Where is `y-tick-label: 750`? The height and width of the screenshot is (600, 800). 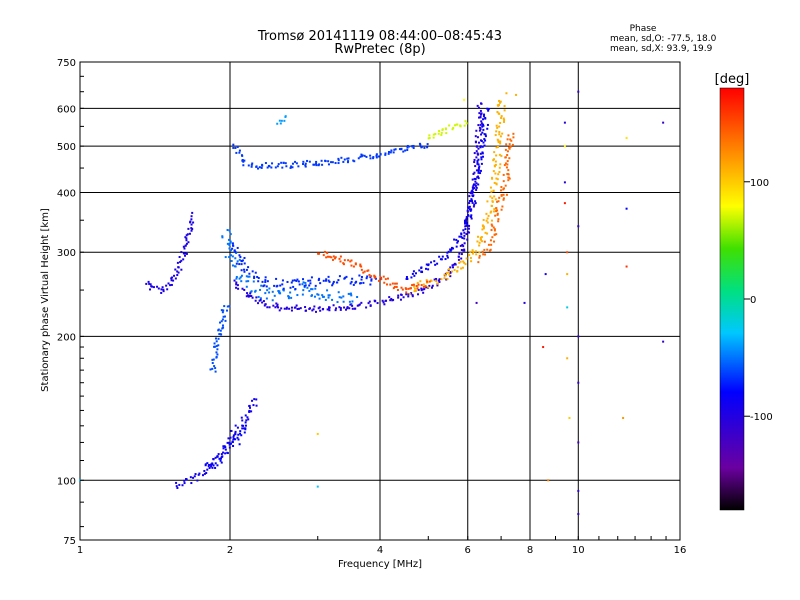
y-tick-label: 750 is located at coordinates (66, 63).